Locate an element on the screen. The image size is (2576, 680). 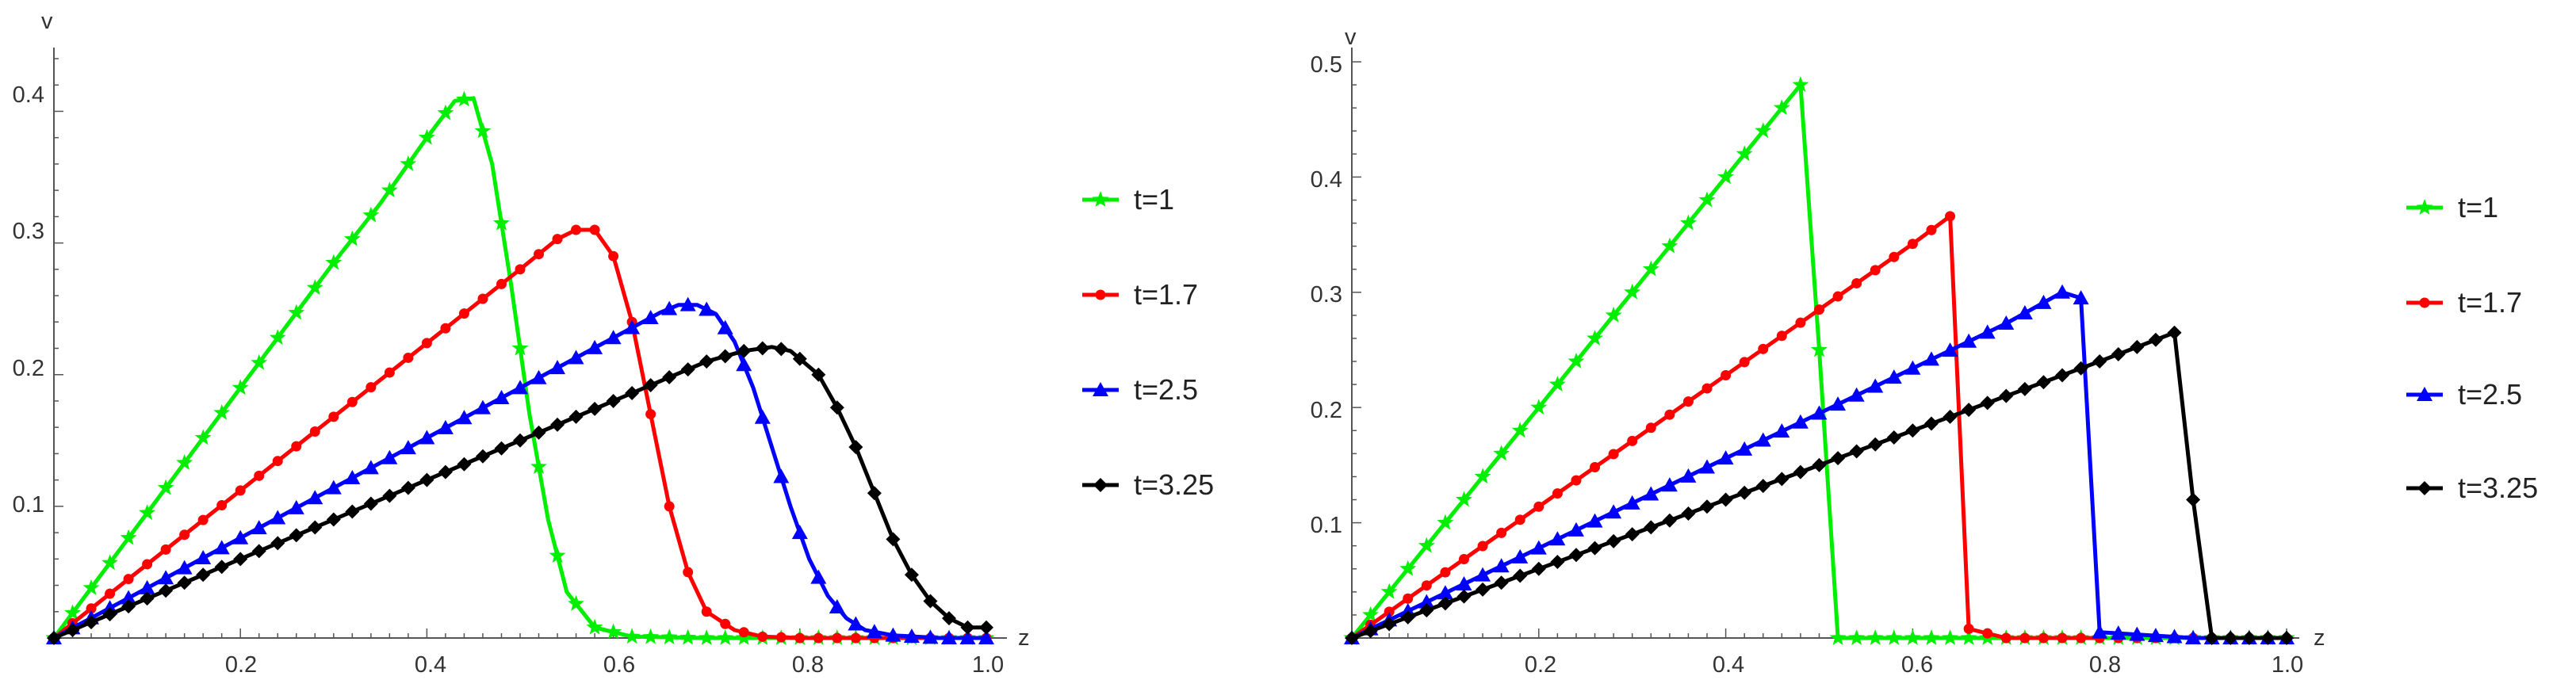
chart-left-legend-marker-diamond-icon is located at coordinates (1100, 485).